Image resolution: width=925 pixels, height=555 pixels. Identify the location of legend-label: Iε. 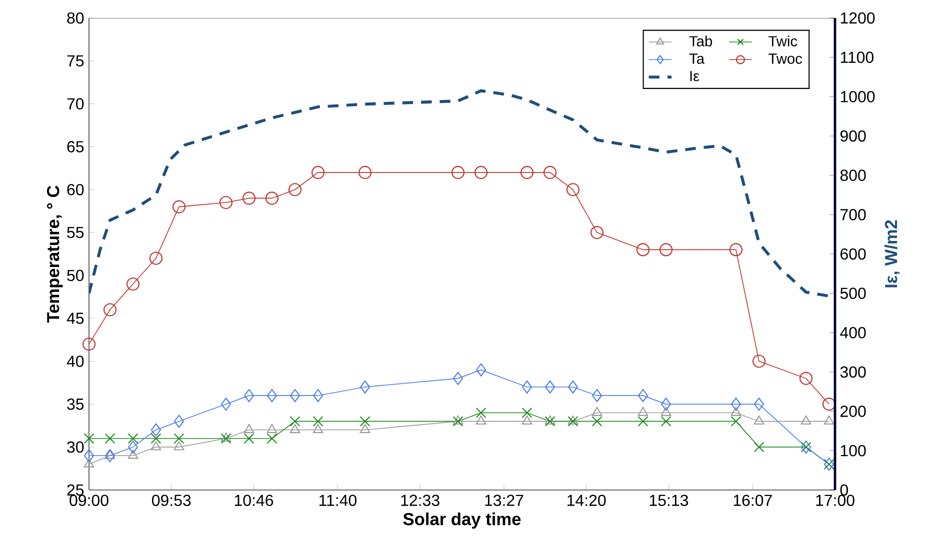
(695, 76).